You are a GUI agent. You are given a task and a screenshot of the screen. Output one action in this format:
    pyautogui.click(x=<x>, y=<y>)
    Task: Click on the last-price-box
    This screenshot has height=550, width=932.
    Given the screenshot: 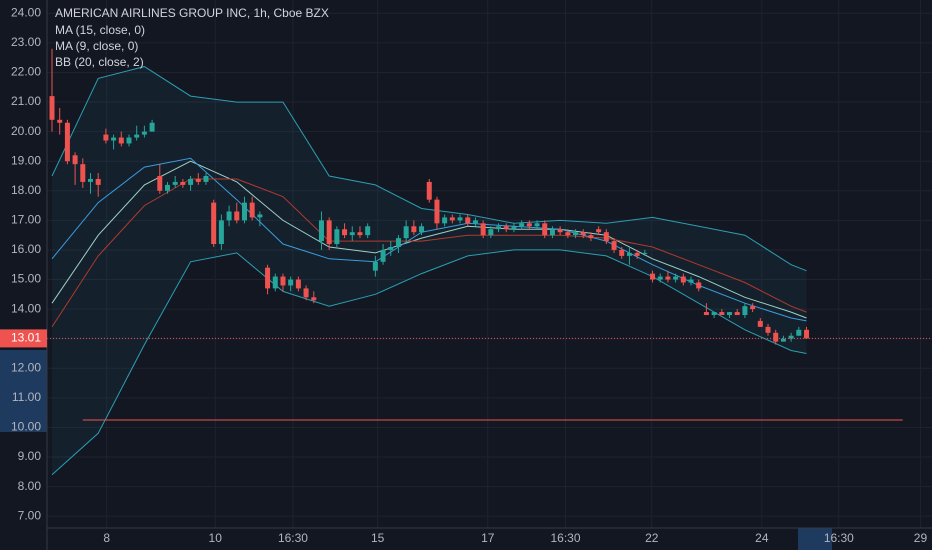 What is the action you would take?
    pyautogui.click(x=23, y=338)
    